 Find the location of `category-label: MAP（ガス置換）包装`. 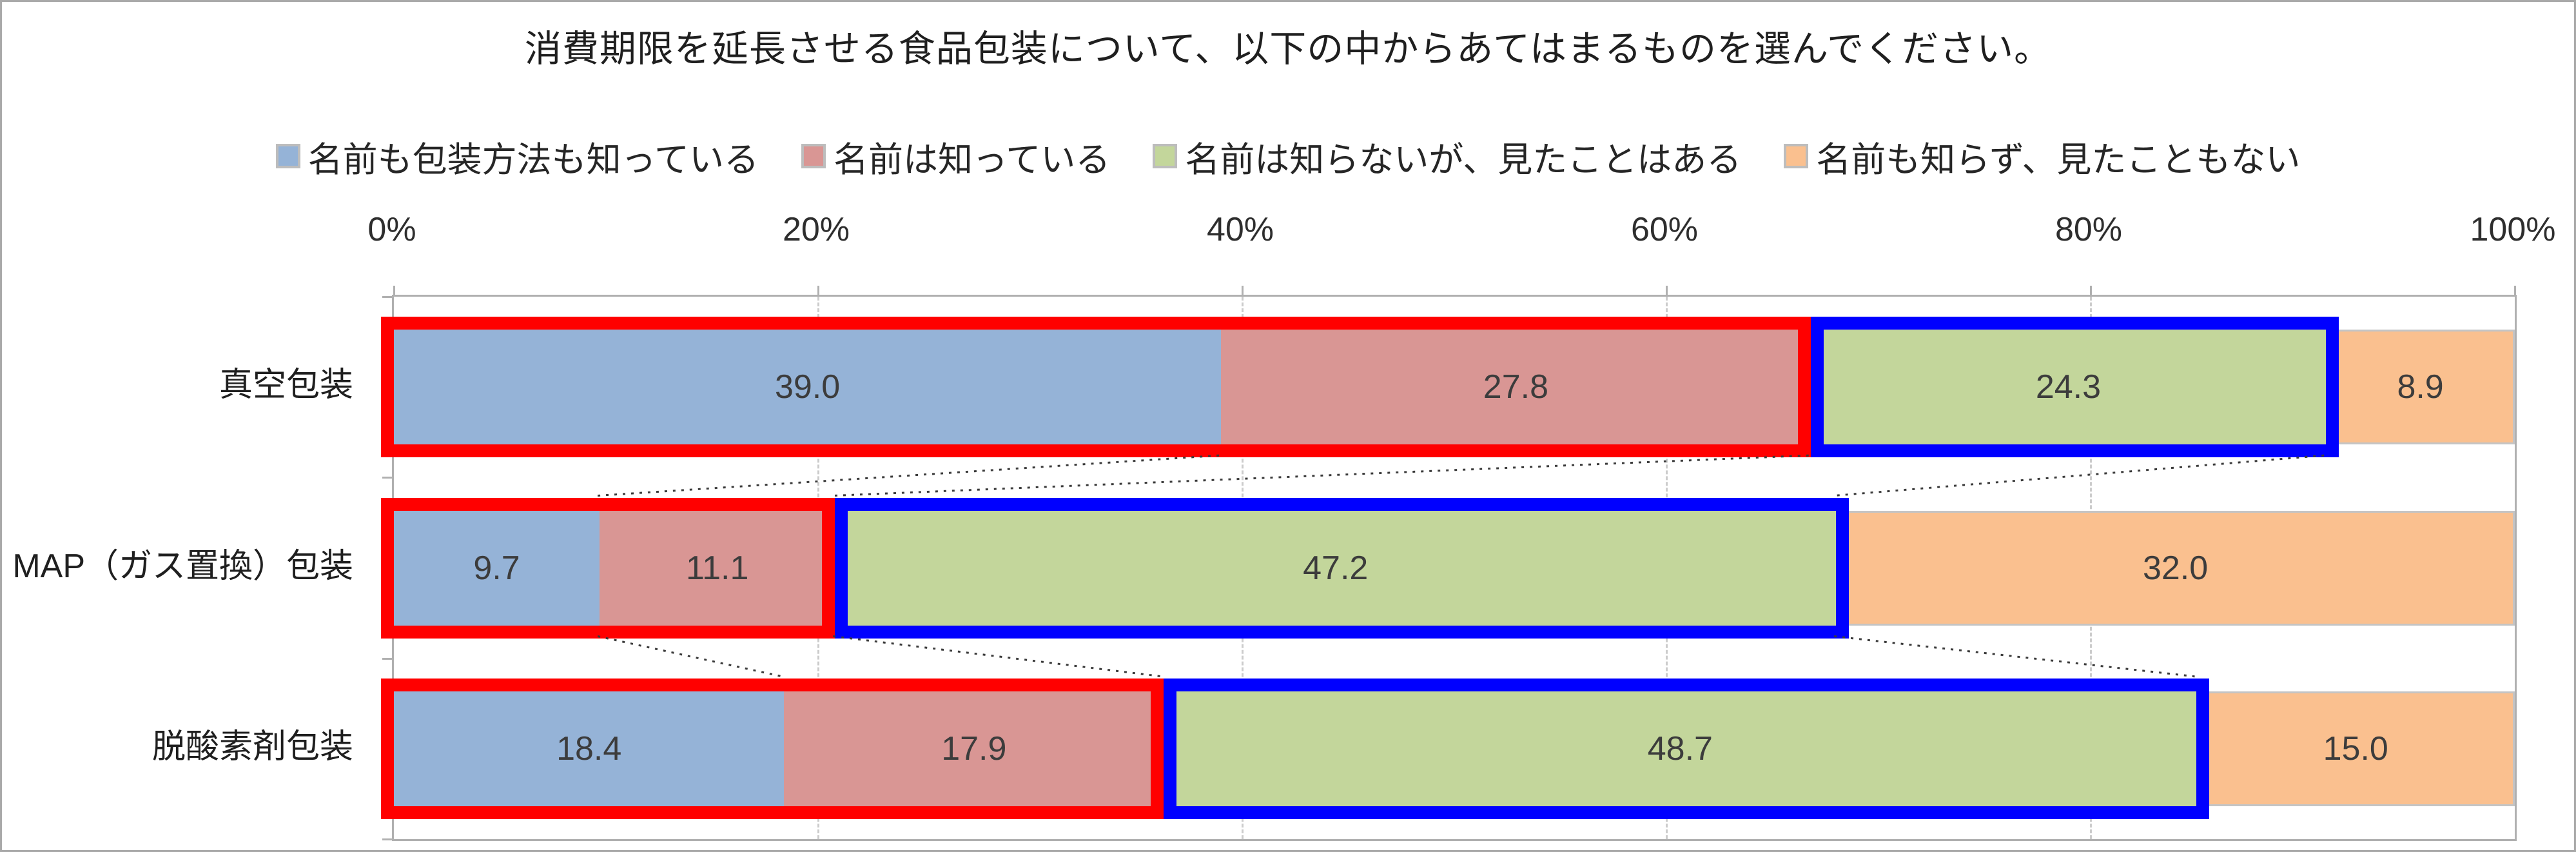

category-label: MAP（ガス置換）包装 is located at coordinates (183, 566).